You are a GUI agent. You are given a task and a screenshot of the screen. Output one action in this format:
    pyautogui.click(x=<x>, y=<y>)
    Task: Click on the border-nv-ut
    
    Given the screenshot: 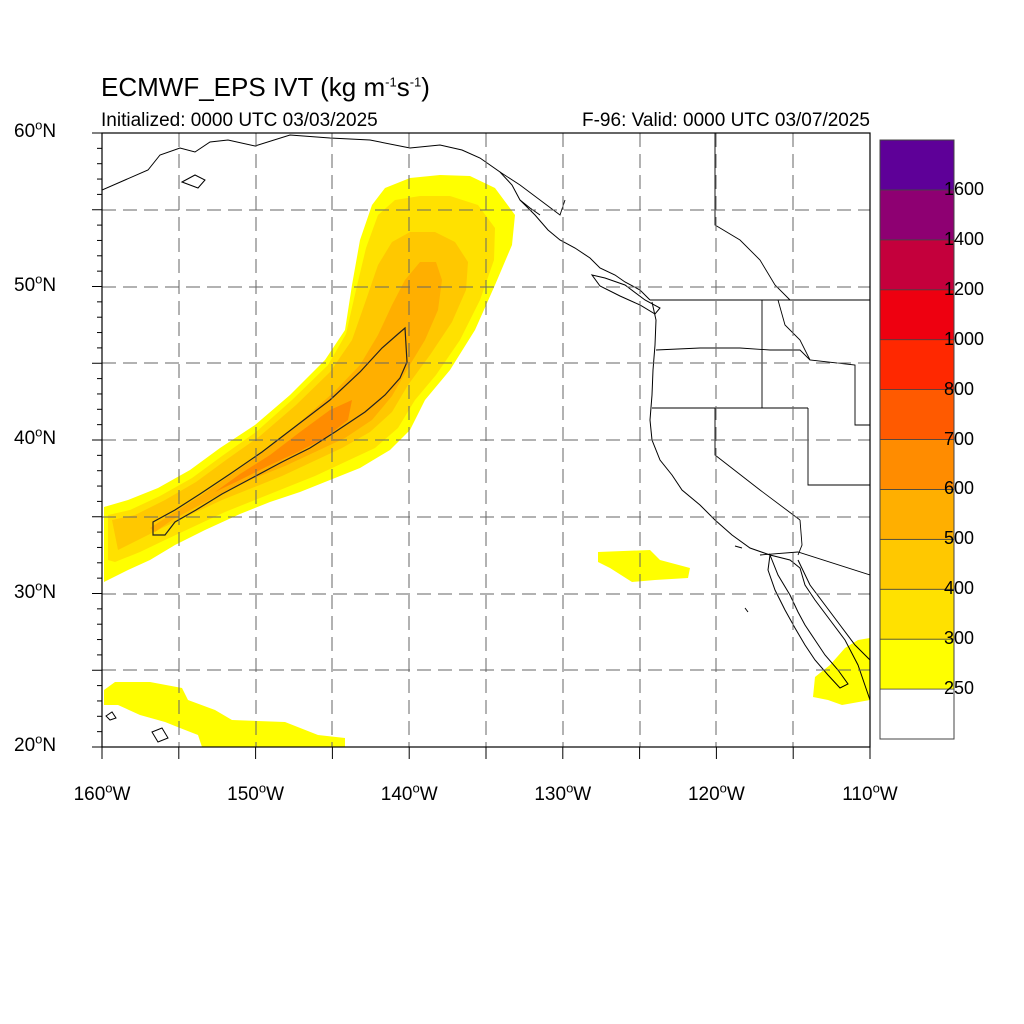 What is the action you would take?
    pyautogui.click(x=838, y=447)
    